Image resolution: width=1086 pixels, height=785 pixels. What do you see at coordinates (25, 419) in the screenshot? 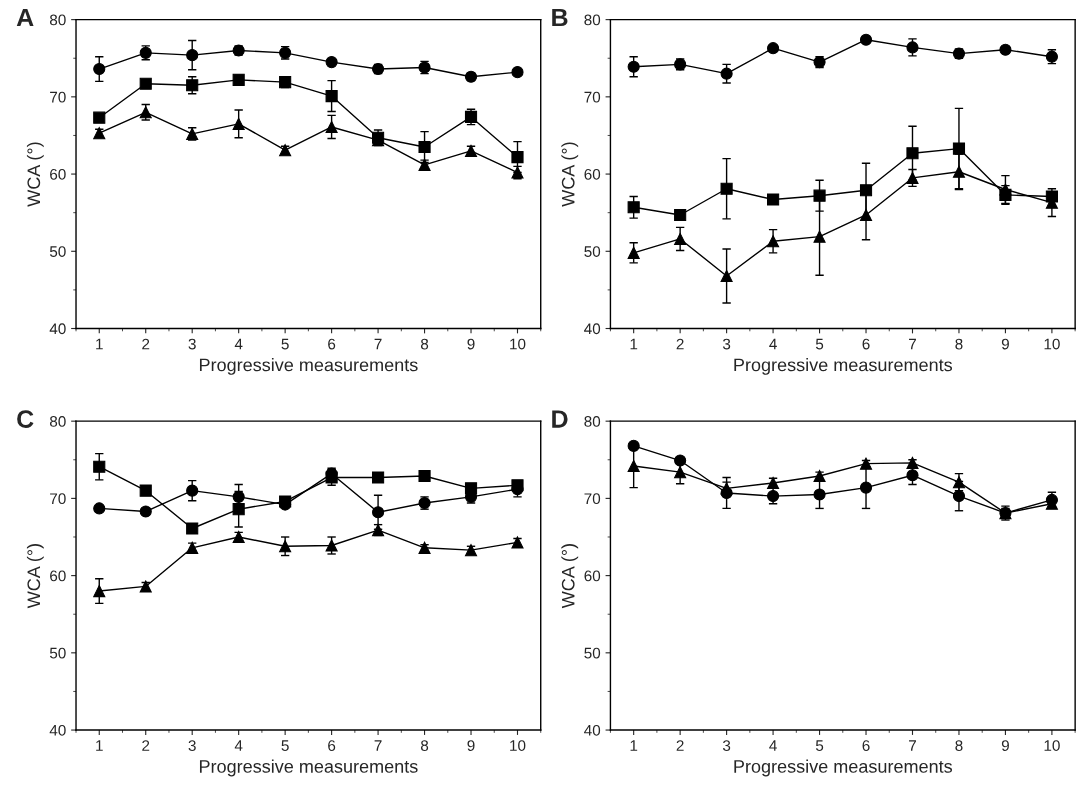
I see `chart-title: C` at bounding box center [25, 419].